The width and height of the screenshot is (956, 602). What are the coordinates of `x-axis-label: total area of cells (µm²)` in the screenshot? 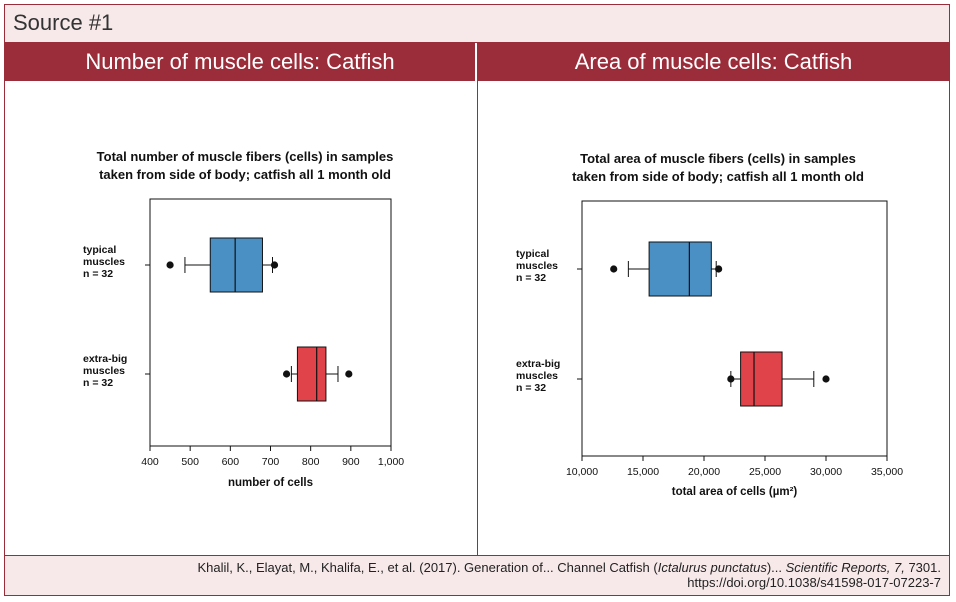 It's located at (735, 492).